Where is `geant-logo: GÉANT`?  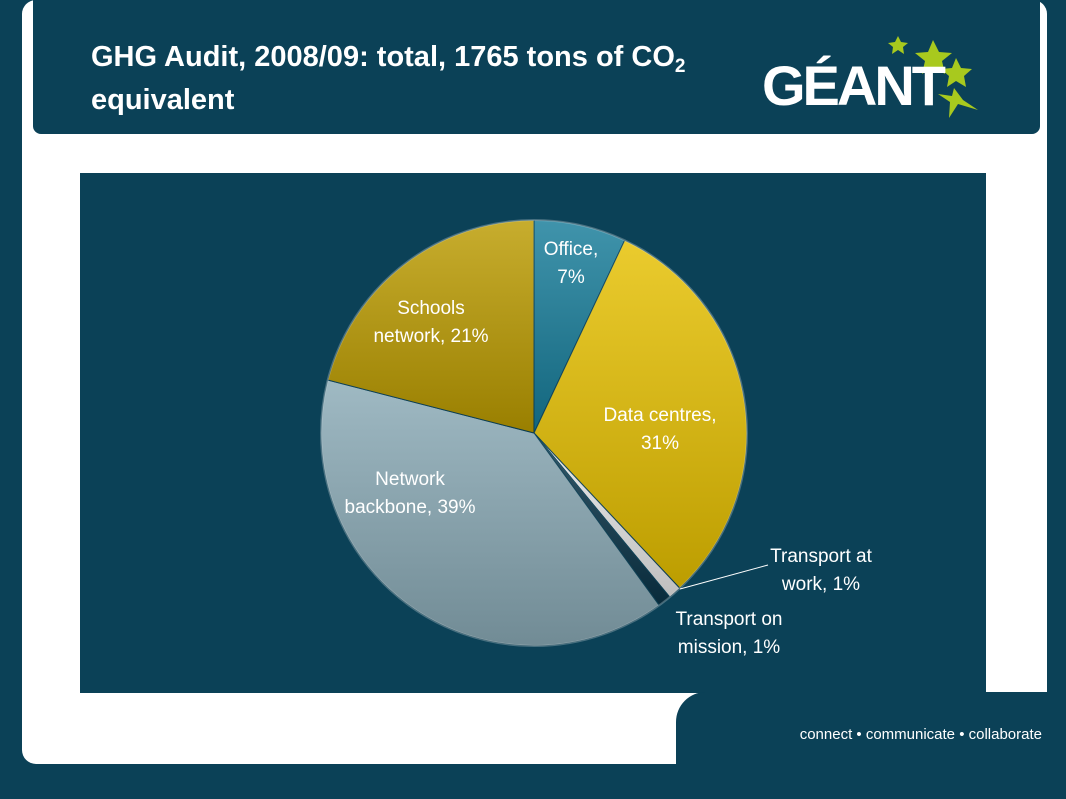 geant-logo: GÉANT is located at coordinates (873, 72).